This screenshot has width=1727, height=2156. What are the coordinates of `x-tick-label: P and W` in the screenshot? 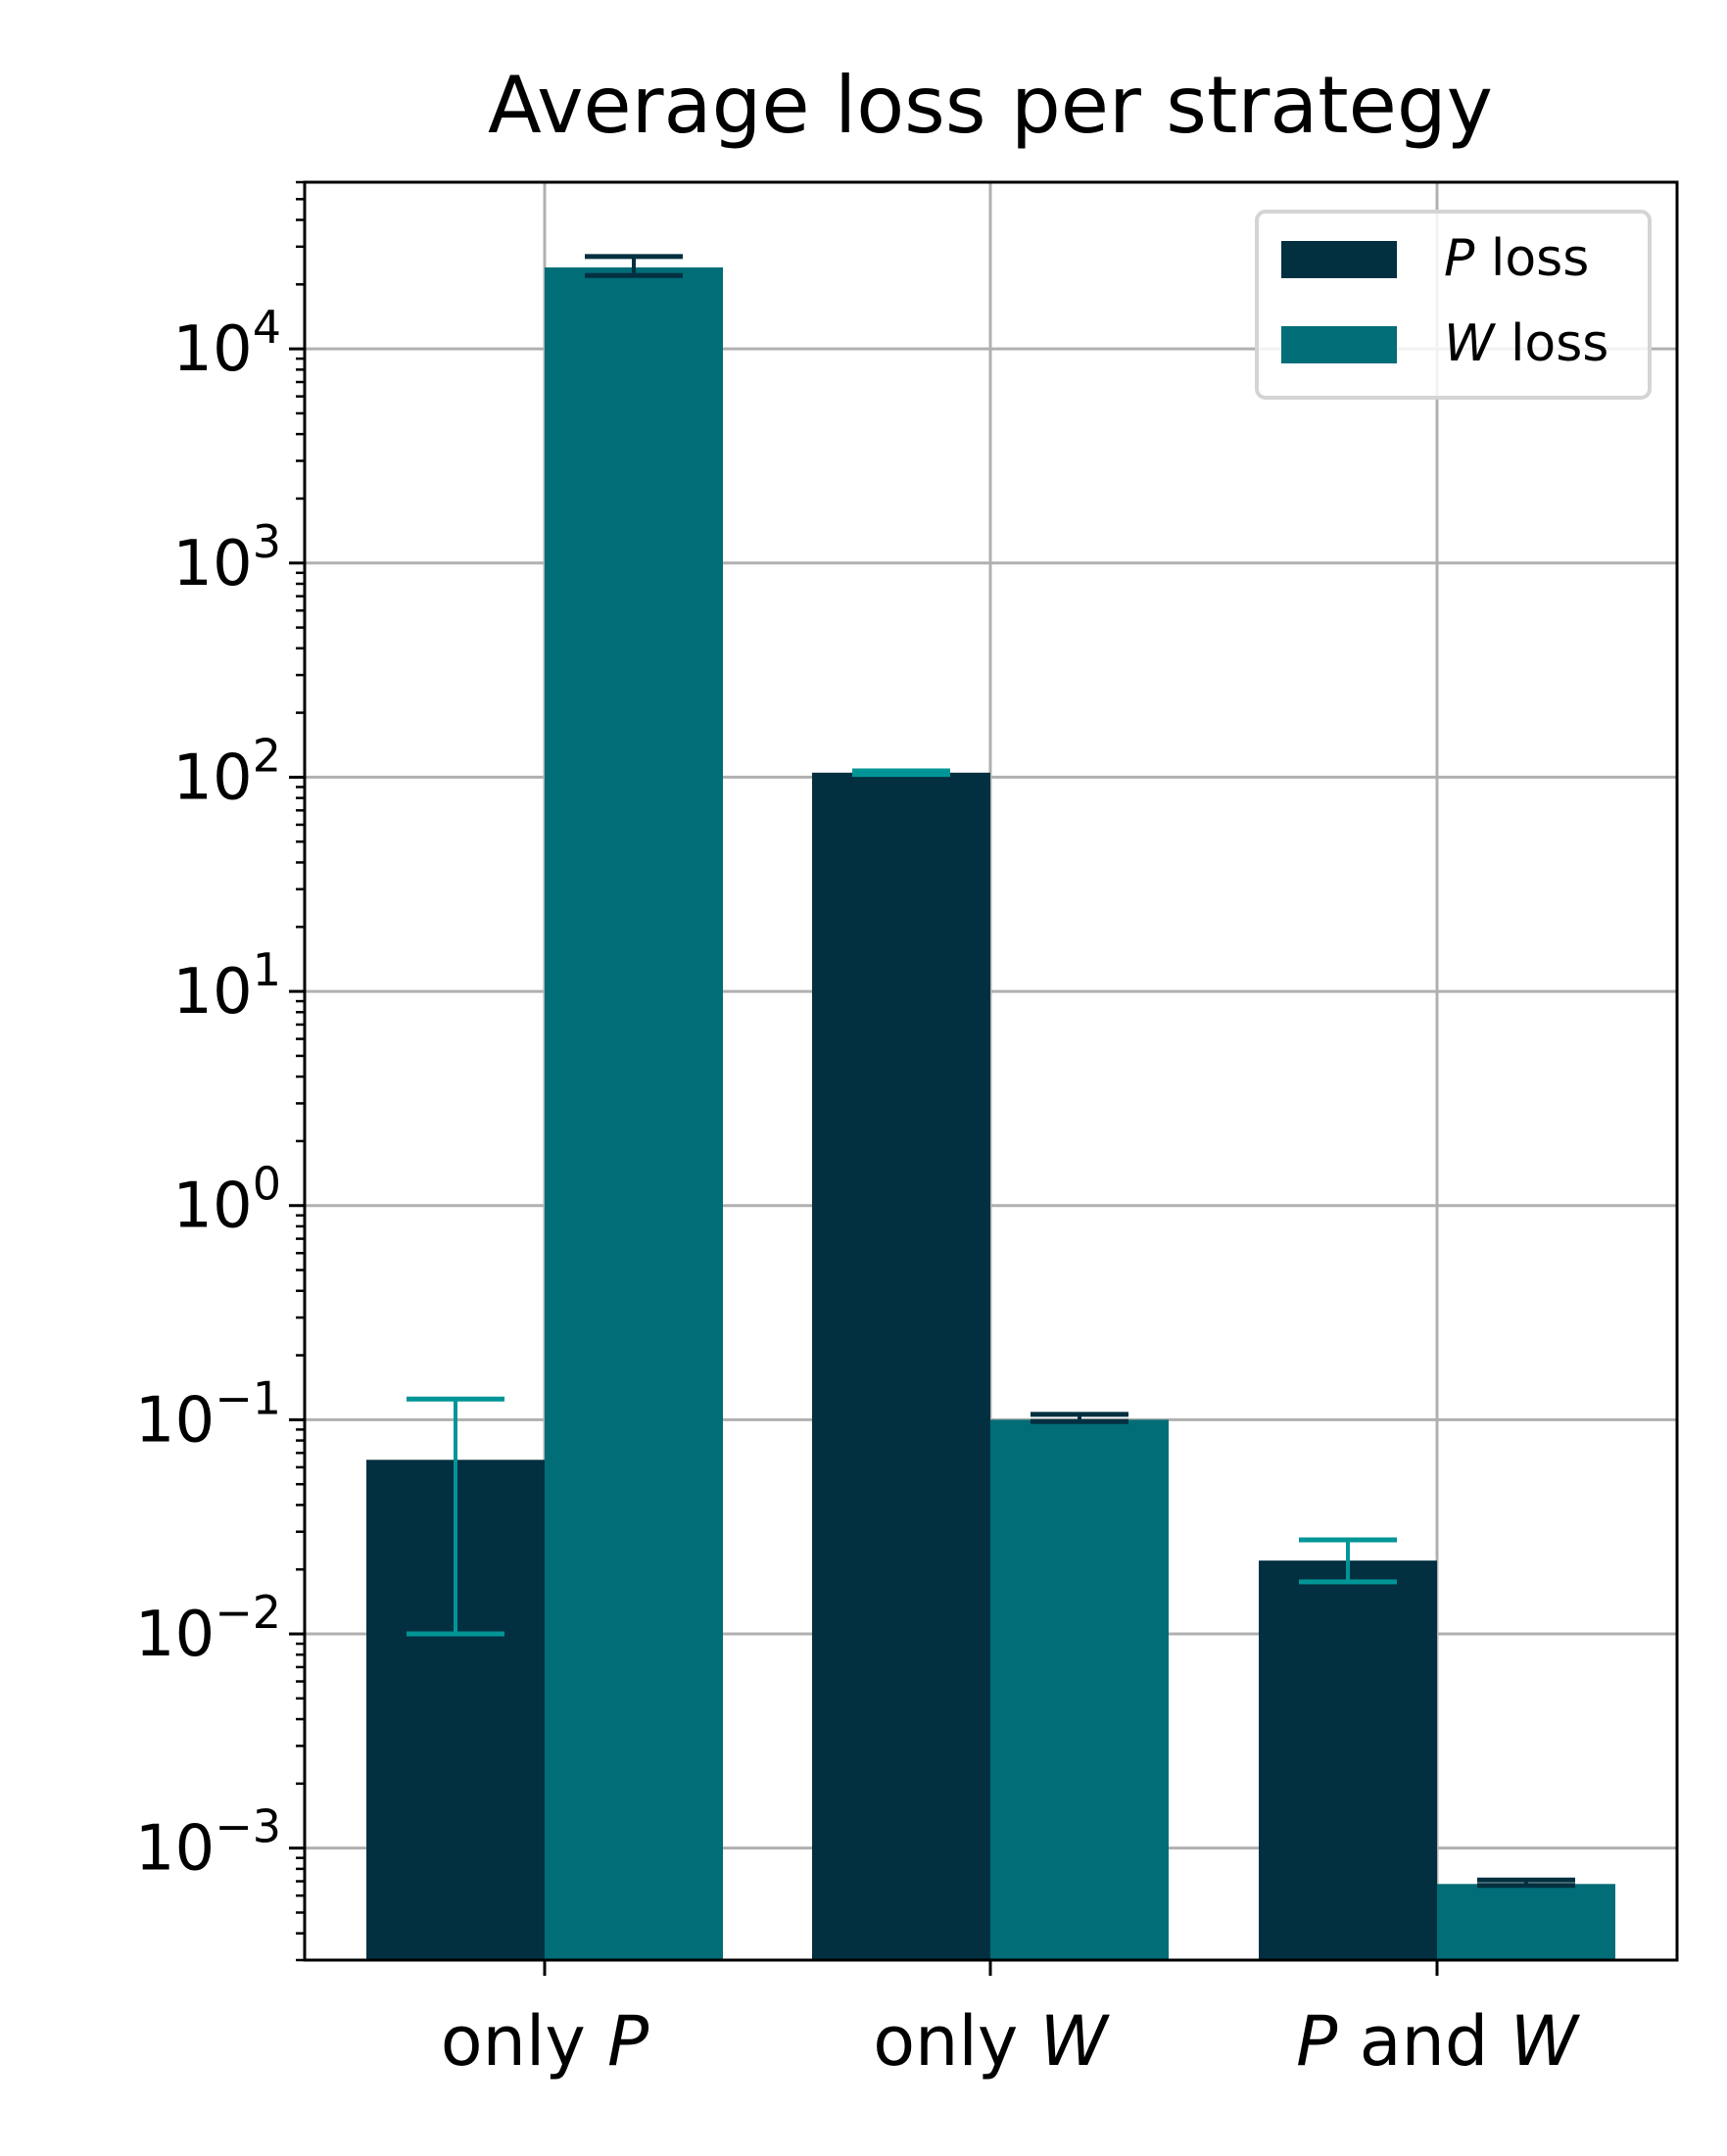 It's located at (1438, 2041).